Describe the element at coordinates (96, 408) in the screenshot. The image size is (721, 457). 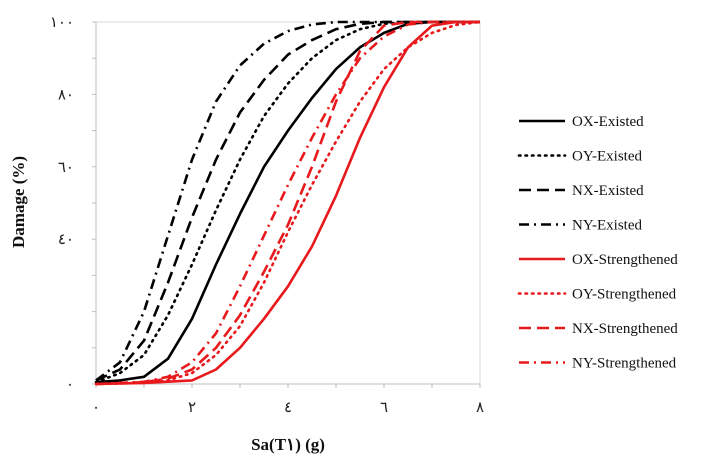
I see `x-tick-label: ٠` at that location.